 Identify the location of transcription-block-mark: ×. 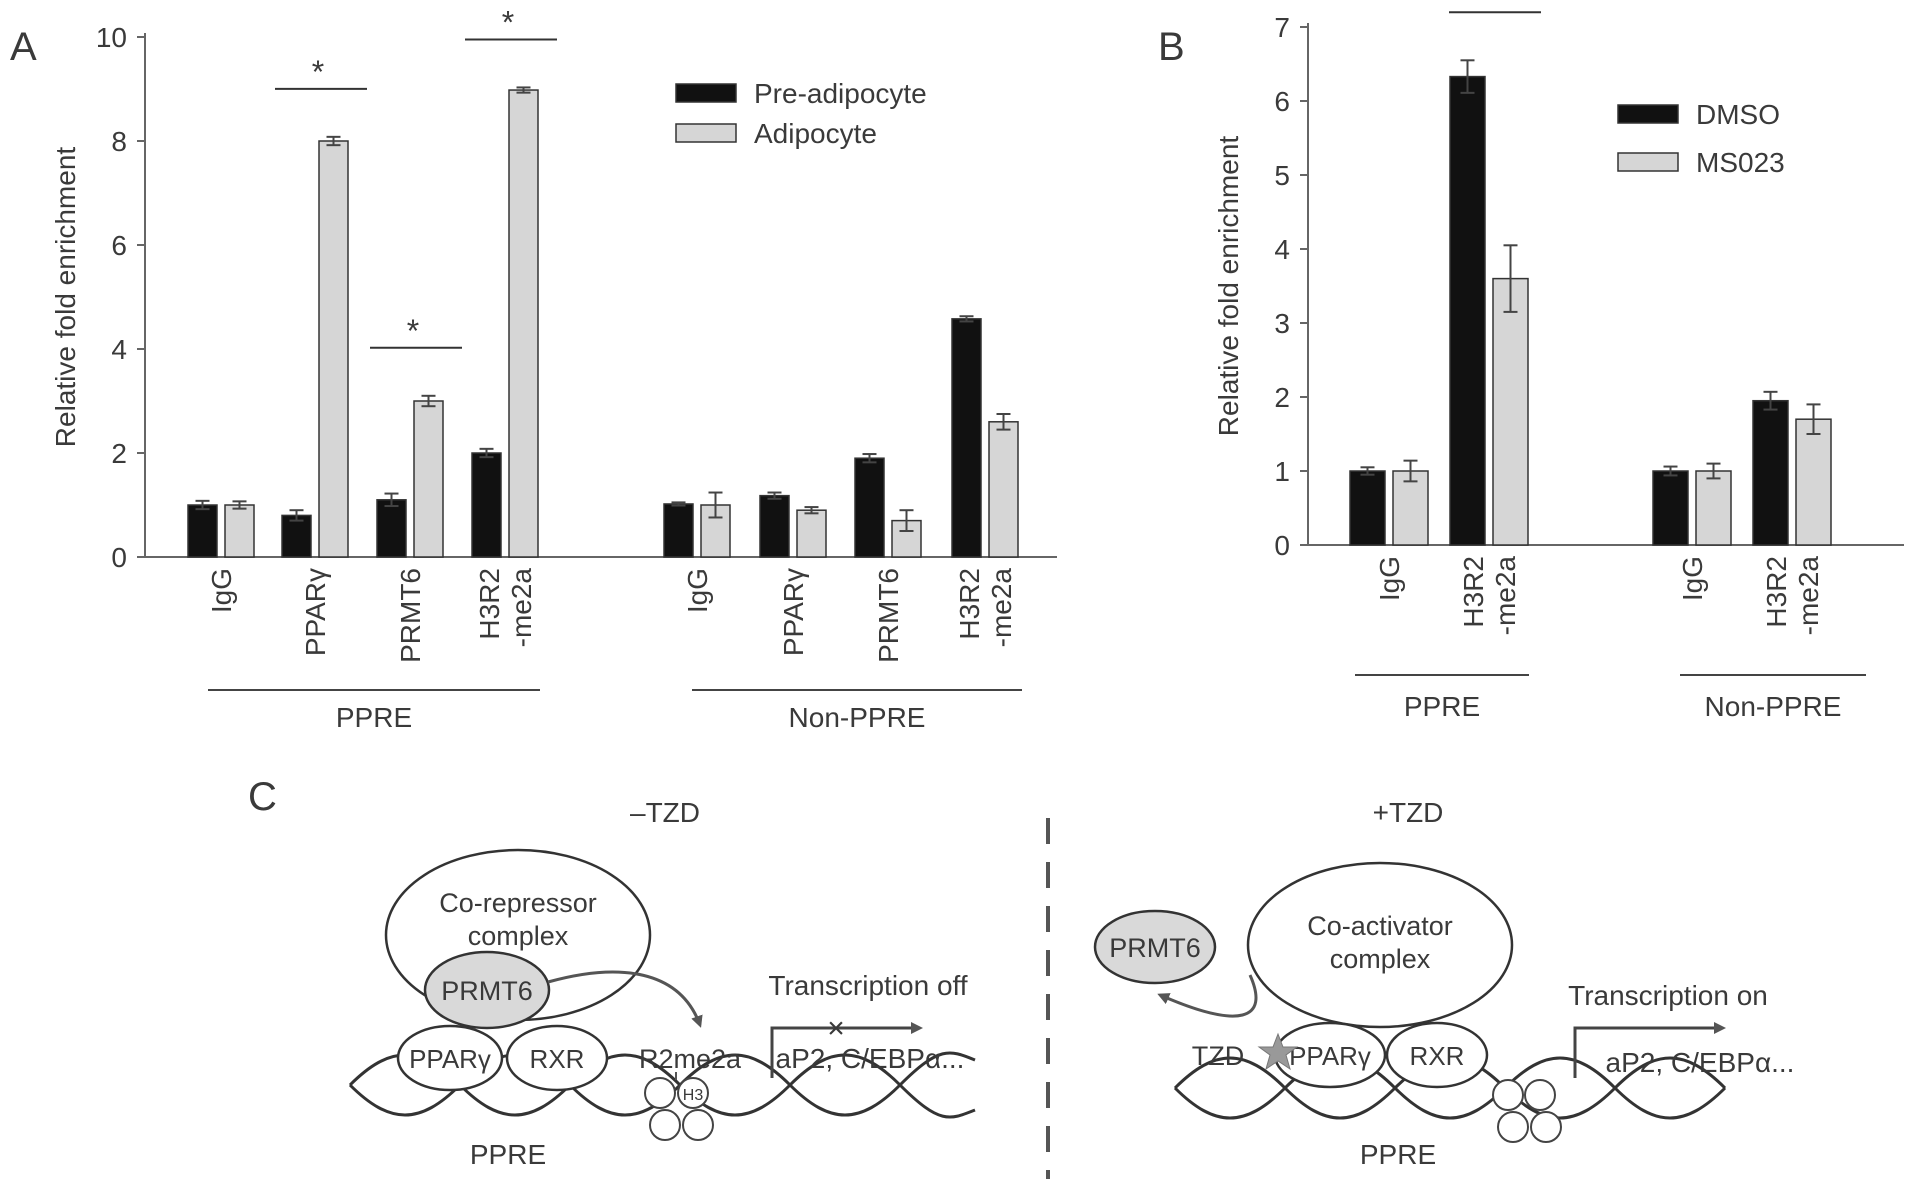
(836, 1028).